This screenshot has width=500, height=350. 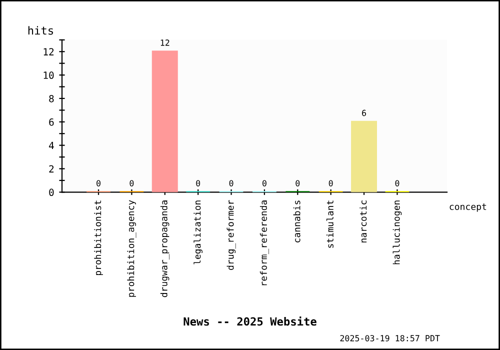 What do you see at coordinates (250, 321) in the screenshot?
I see `text: News -- 2025 Website` at bounding box center [250, 321].